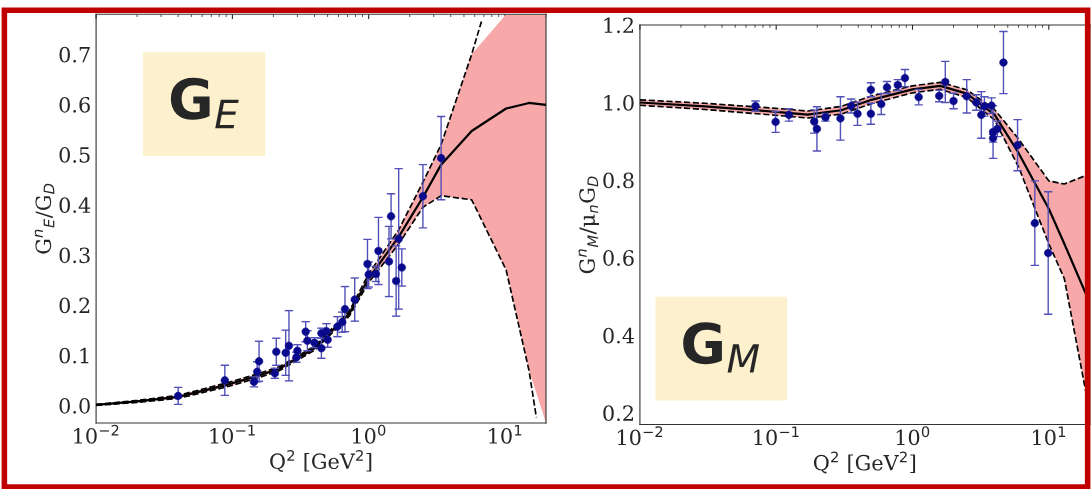 The height and width of the screenshot is (489, 1092). Describe the element at coordinates (721, 347) in the screenshot. I see `annotation: G$_{M}$` at that location.